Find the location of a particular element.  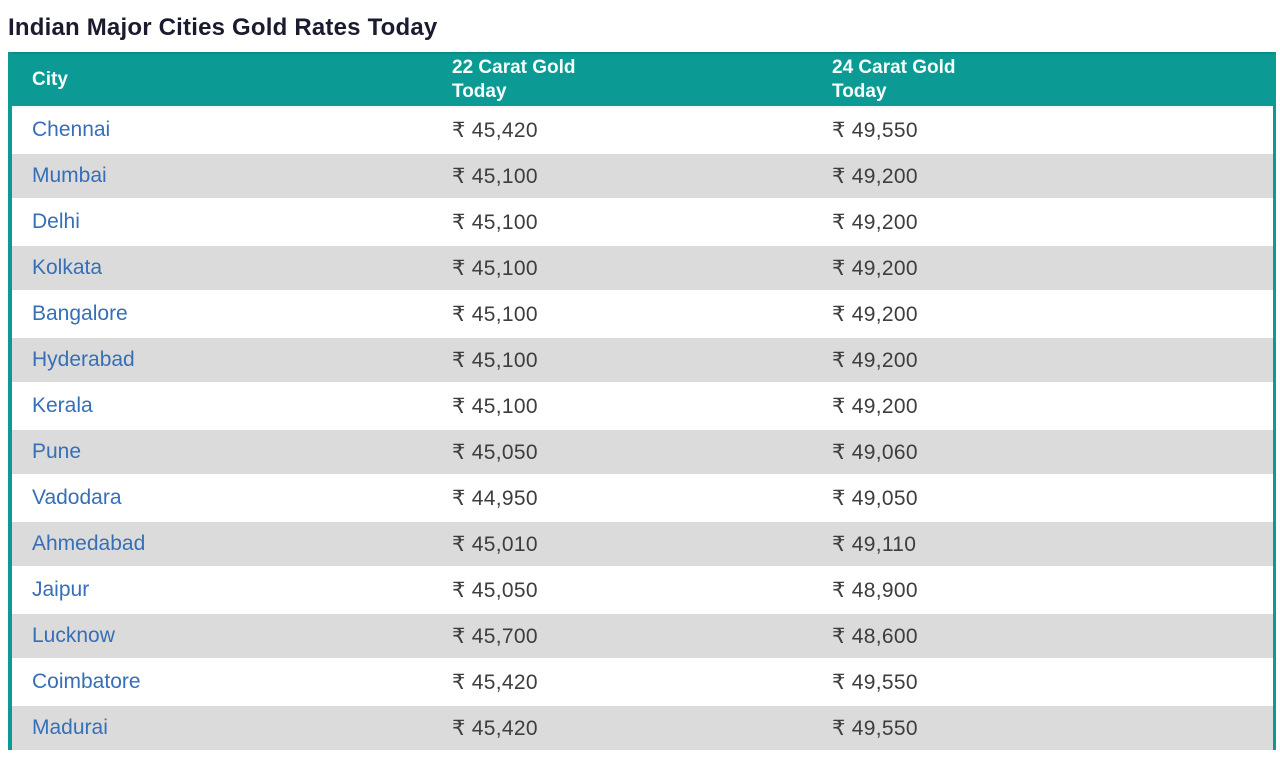

city-cell: Ahmedabad is located at coordinates (222, 543).